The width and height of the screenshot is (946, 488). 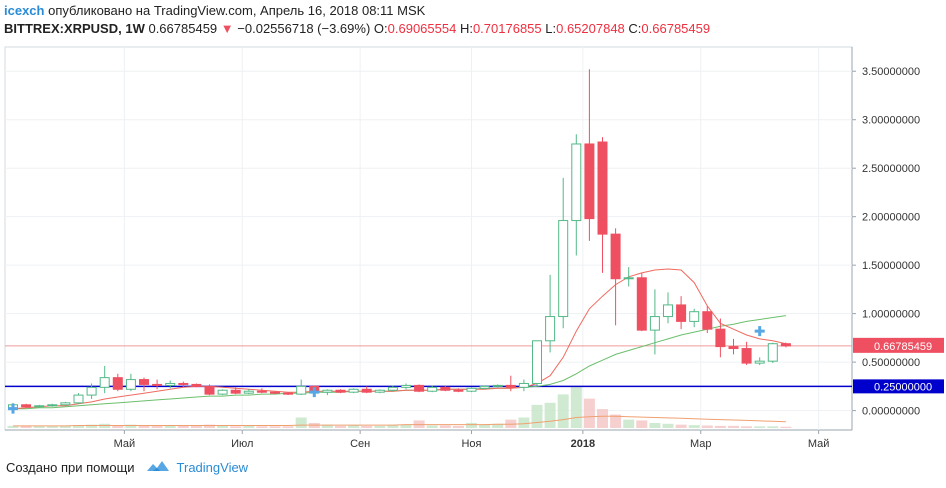 I want to click on high-label: H:, so click(x=466, y=28).